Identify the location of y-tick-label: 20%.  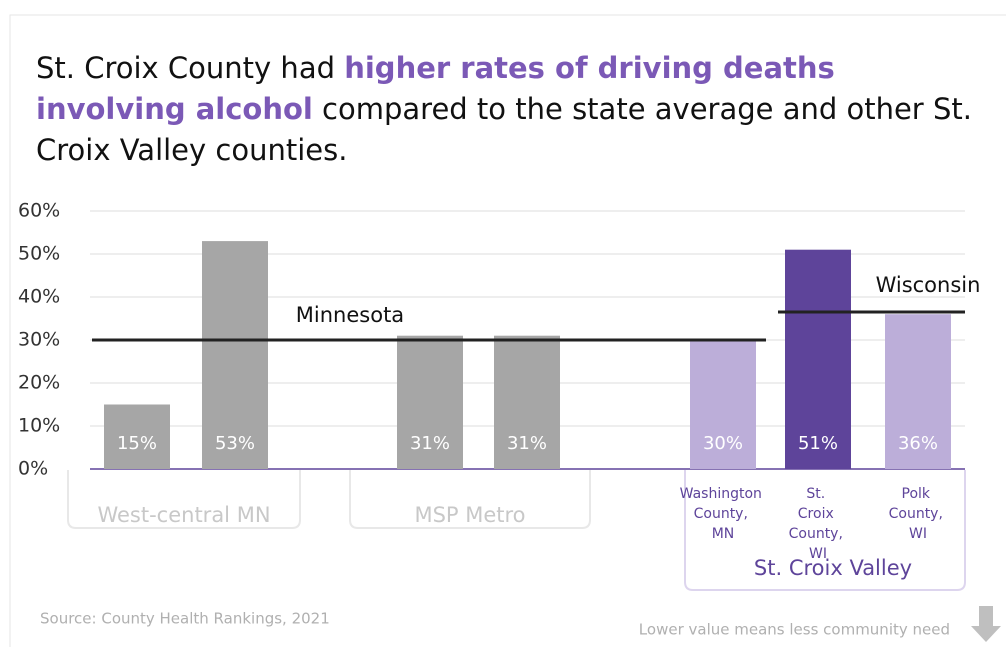
(39, 383).